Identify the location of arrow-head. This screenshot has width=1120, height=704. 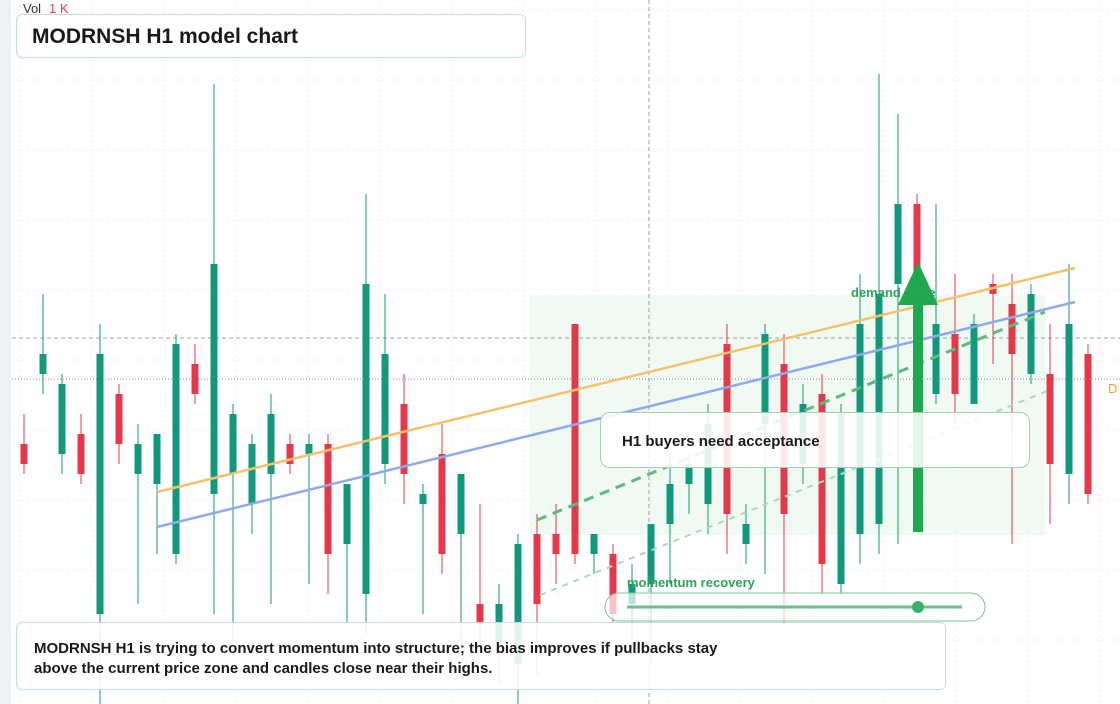
(918, 283).